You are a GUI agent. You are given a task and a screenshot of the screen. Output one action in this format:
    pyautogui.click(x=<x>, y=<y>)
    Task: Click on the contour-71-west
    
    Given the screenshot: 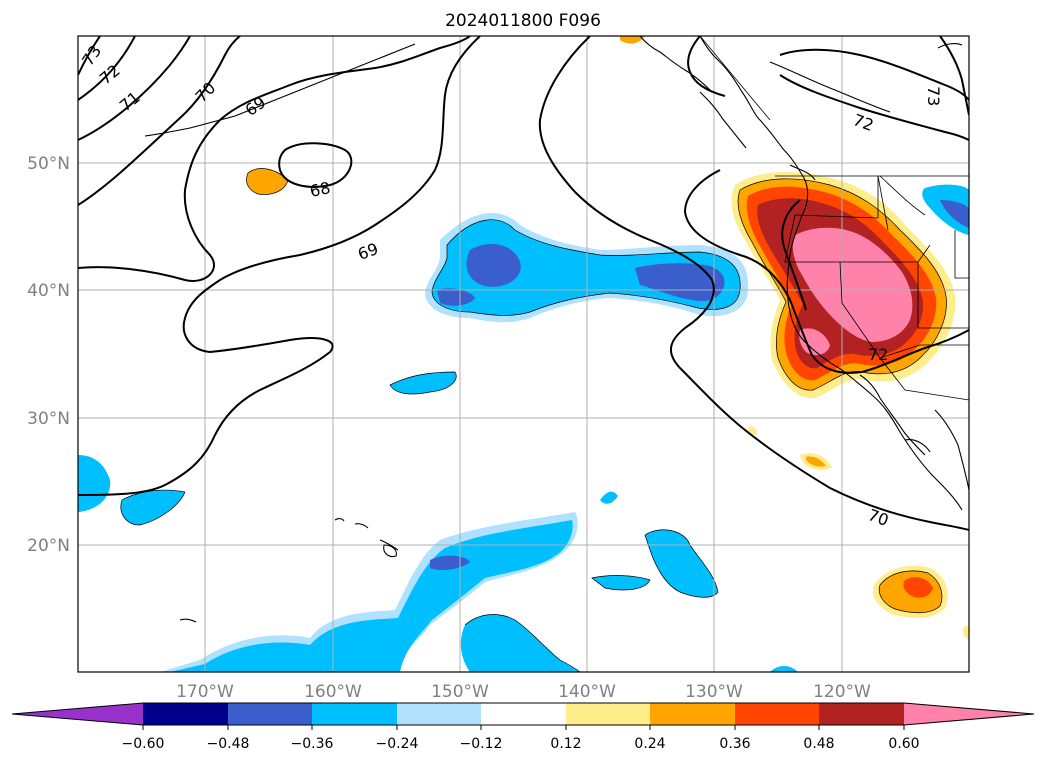 What is the action you would take?
    pyautogui.click(x=134, y=88)
    